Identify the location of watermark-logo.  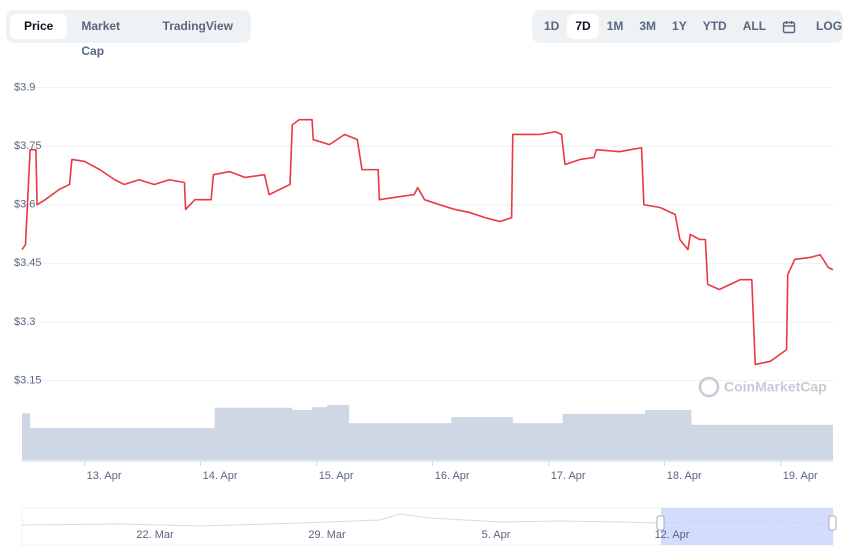
(709, 387).